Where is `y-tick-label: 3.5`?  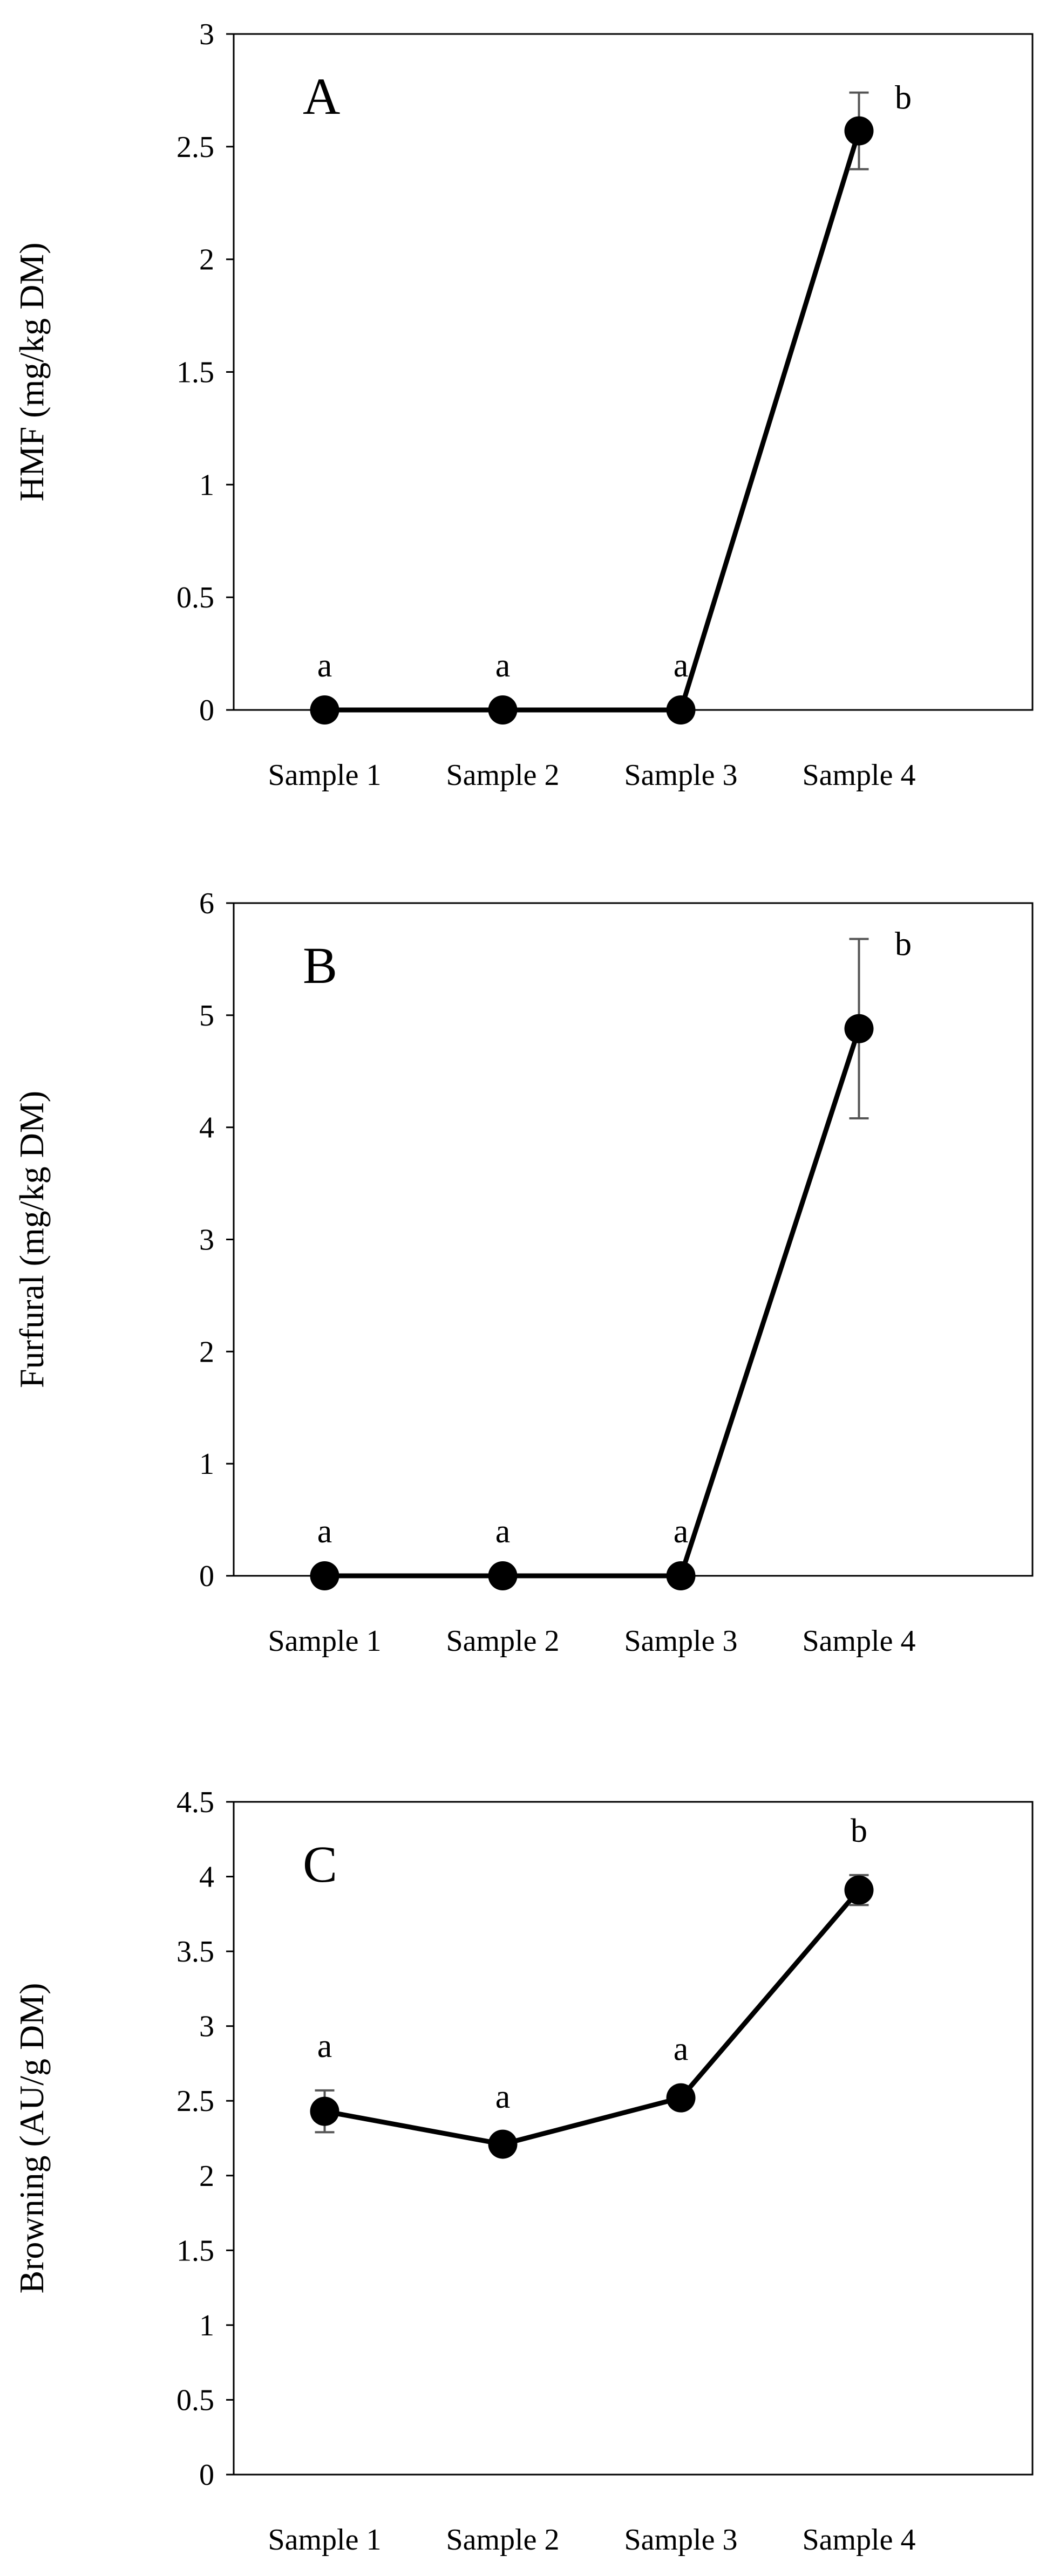 y-tick-label: 3.5 is located at coordinates (195, 1952).